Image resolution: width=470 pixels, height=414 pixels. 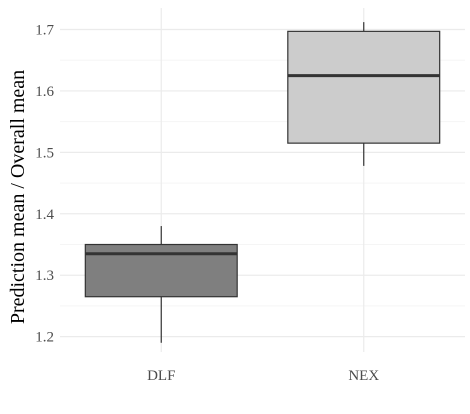 I want to click on y-axis-title: Prediction mean / Overall mean, so click(x=18, y=197).